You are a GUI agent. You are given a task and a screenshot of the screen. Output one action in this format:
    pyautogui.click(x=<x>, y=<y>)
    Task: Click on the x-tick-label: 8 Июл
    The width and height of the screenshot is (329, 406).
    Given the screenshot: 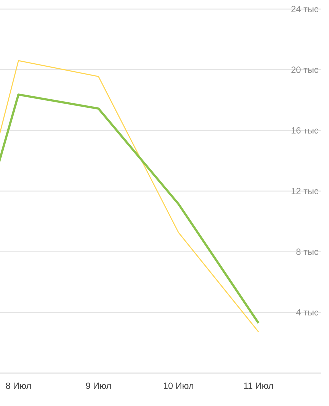 What is the action you would take?
    pyautogui.click(x=18, y=386)
    